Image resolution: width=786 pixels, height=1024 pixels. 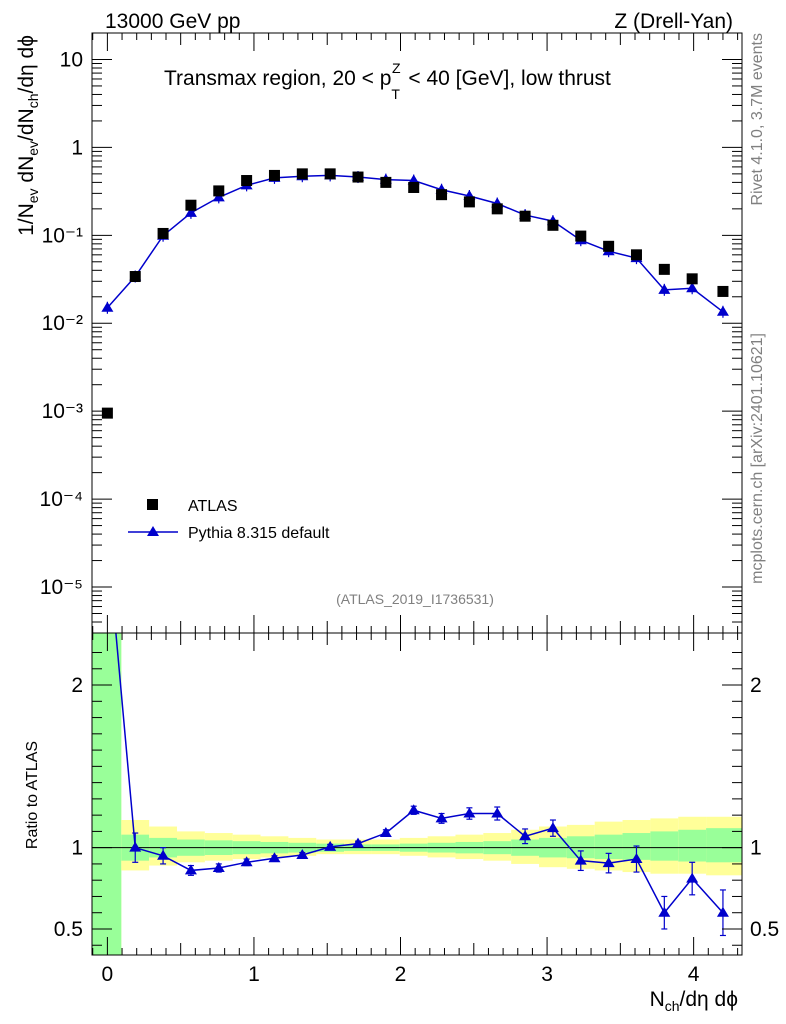 What do you see at coordinates (756, 685) in the screenshot?
I see `ratio-y-tick-label-right: 2` at bounding box center [756, 685].